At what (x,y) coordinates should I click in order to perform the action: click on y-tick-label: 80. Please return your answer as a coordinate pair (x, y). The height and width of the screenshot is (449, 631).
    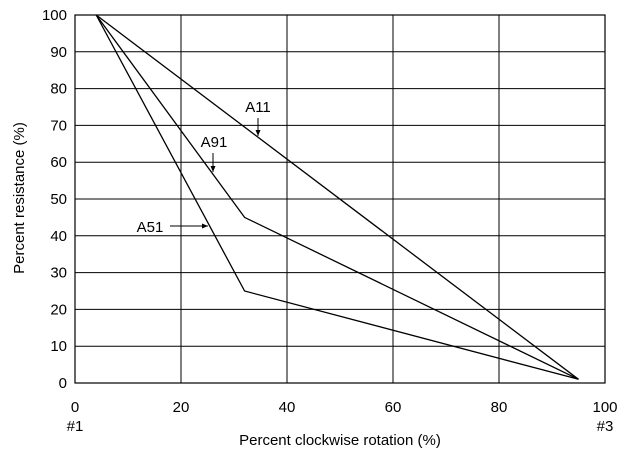
    Looking at the image, I should click on (58, 89).